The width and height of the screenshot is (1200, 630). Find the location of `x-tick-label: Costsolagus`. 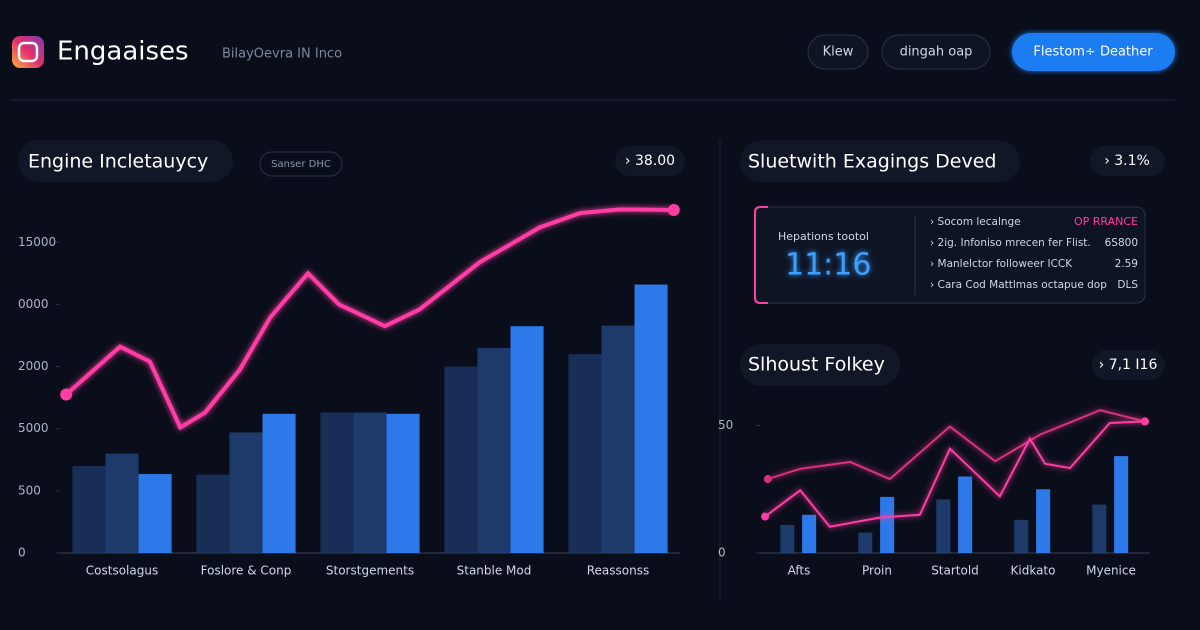

x-tick-label: Costsolagus is located at coordinates (122, 571).